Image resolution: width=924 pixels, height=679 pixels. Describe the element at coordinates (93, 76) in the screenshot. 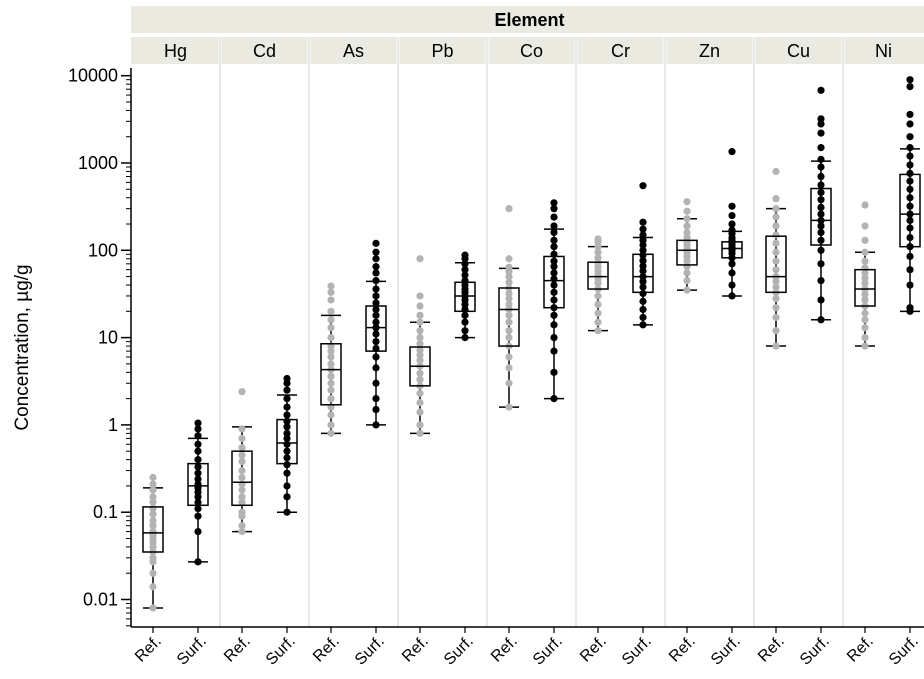

I see `y-tick-label: 10000` at that location.